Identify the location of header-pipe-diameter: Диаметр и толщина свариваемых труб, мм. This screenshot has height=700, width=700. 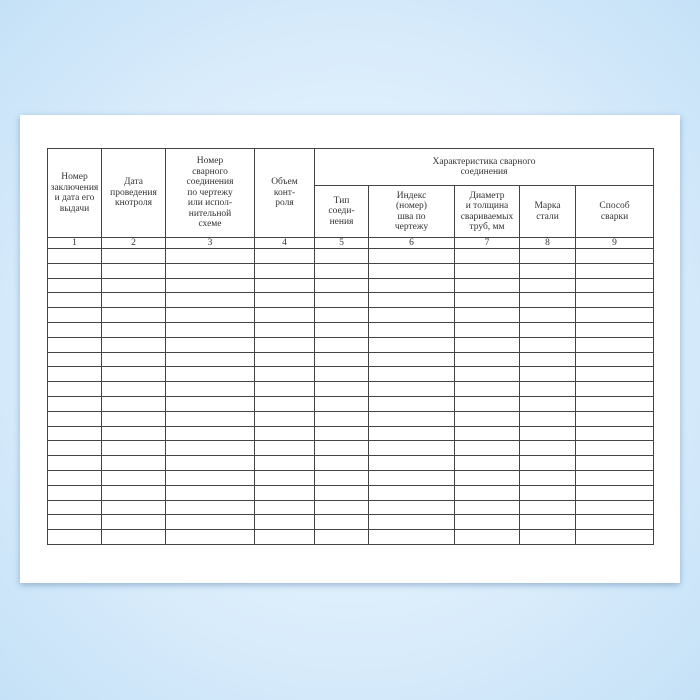
(487, 211).